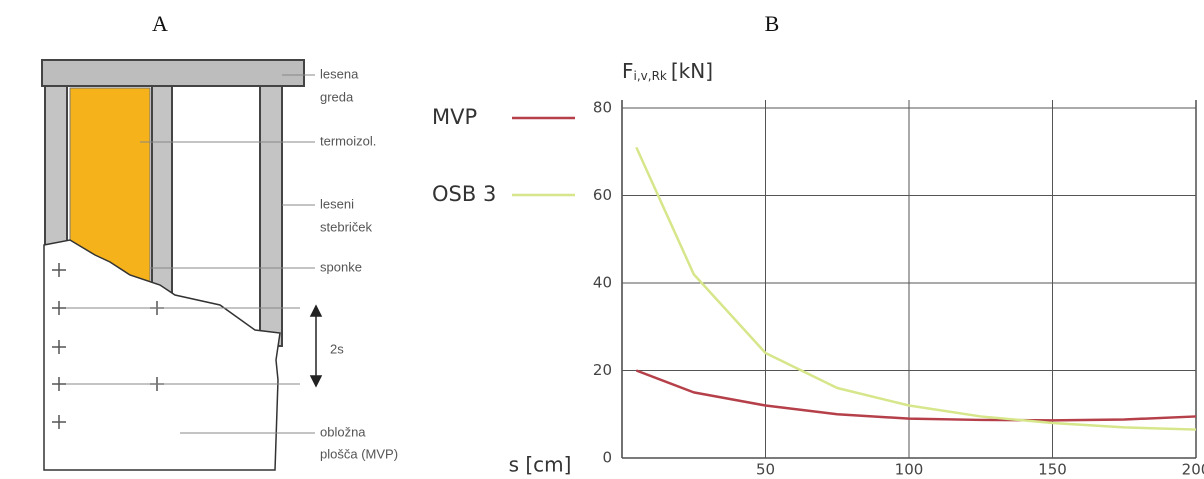 Image resolution: width=1204 pixels, height=479 pixels. What do you see at coordinates (271, 216) in the screenshot?
I see `stud` at bounding box center [271, 216].